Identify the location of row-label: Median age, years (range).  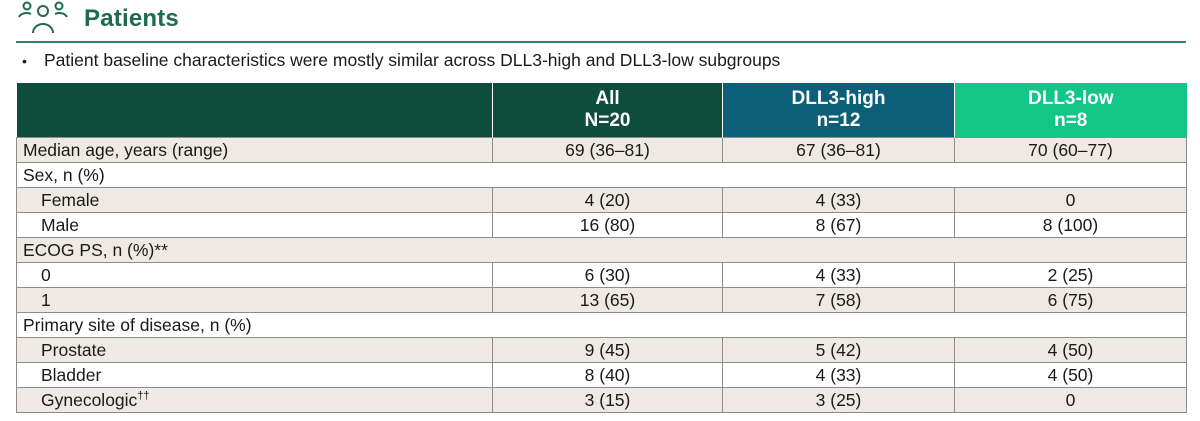
(254, 150).